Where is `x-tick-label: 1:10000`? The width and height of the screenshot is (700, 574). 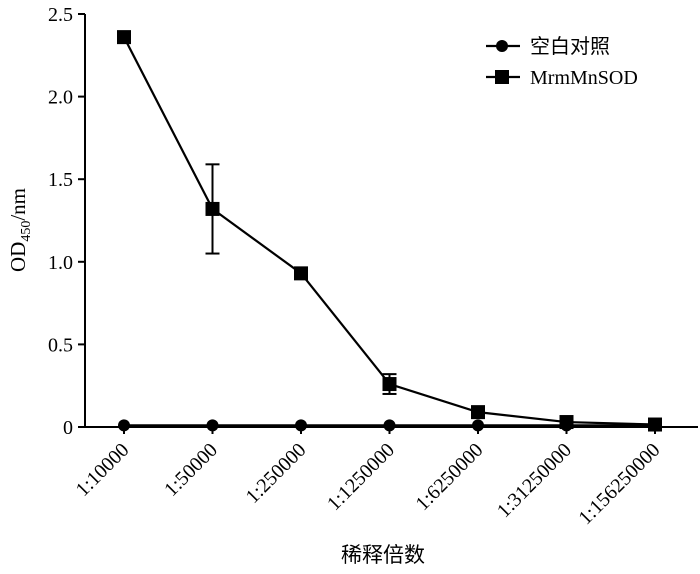 x-tick-label: 1:10000 is located at coordinates (103, 470).